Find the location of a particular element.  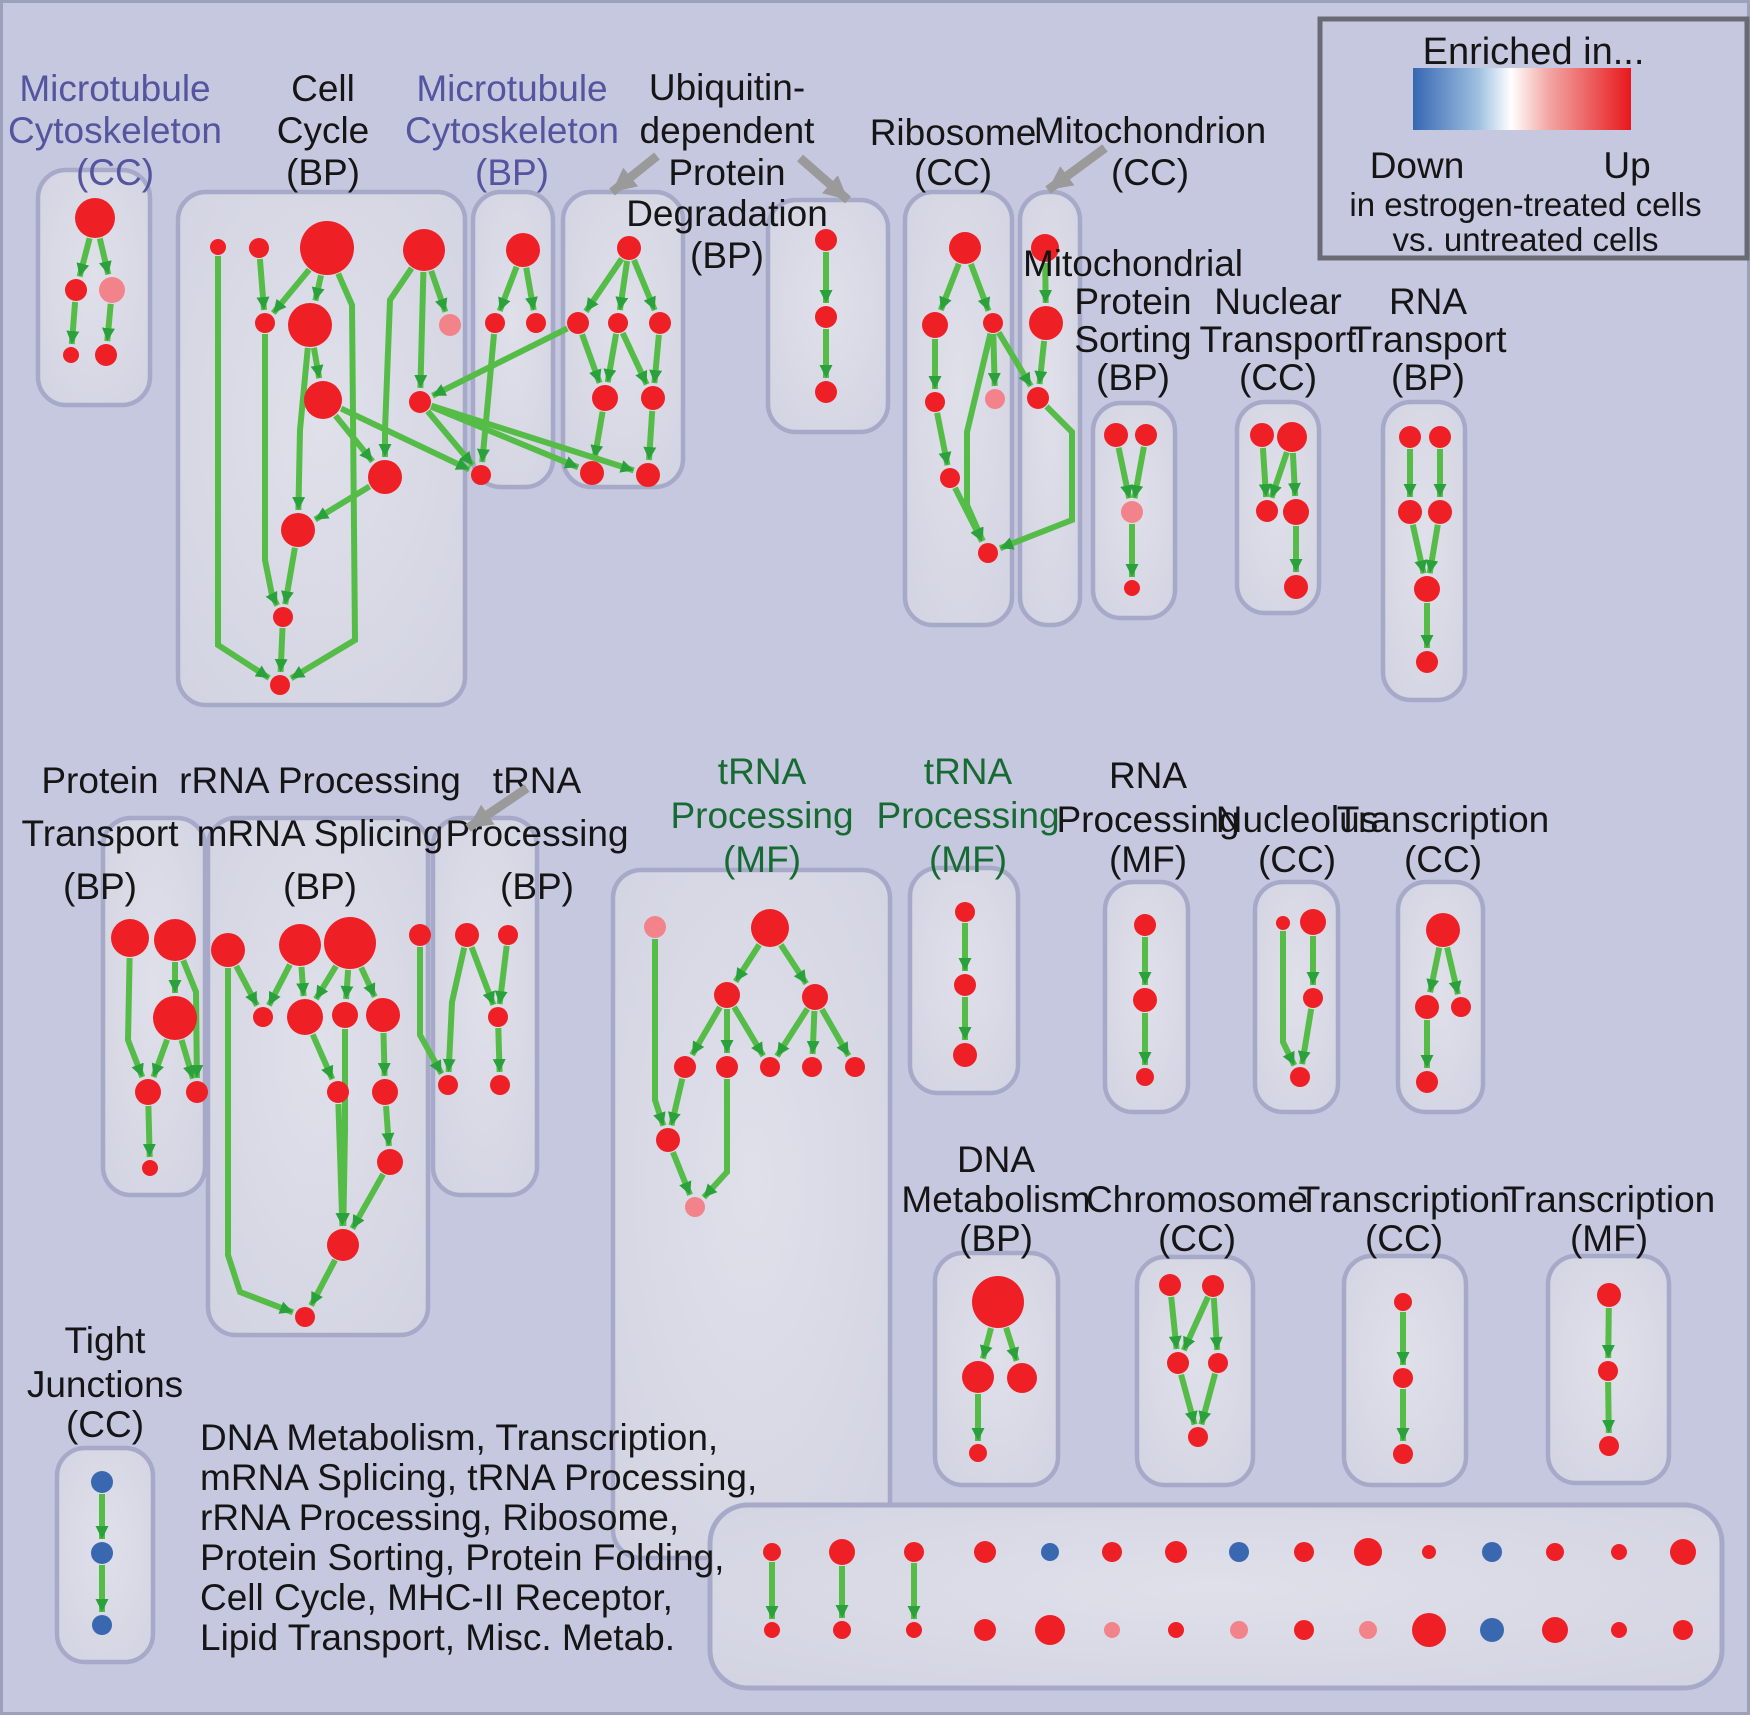

edge-ubiA-n3-m2 is located at coordinates (656, 359).